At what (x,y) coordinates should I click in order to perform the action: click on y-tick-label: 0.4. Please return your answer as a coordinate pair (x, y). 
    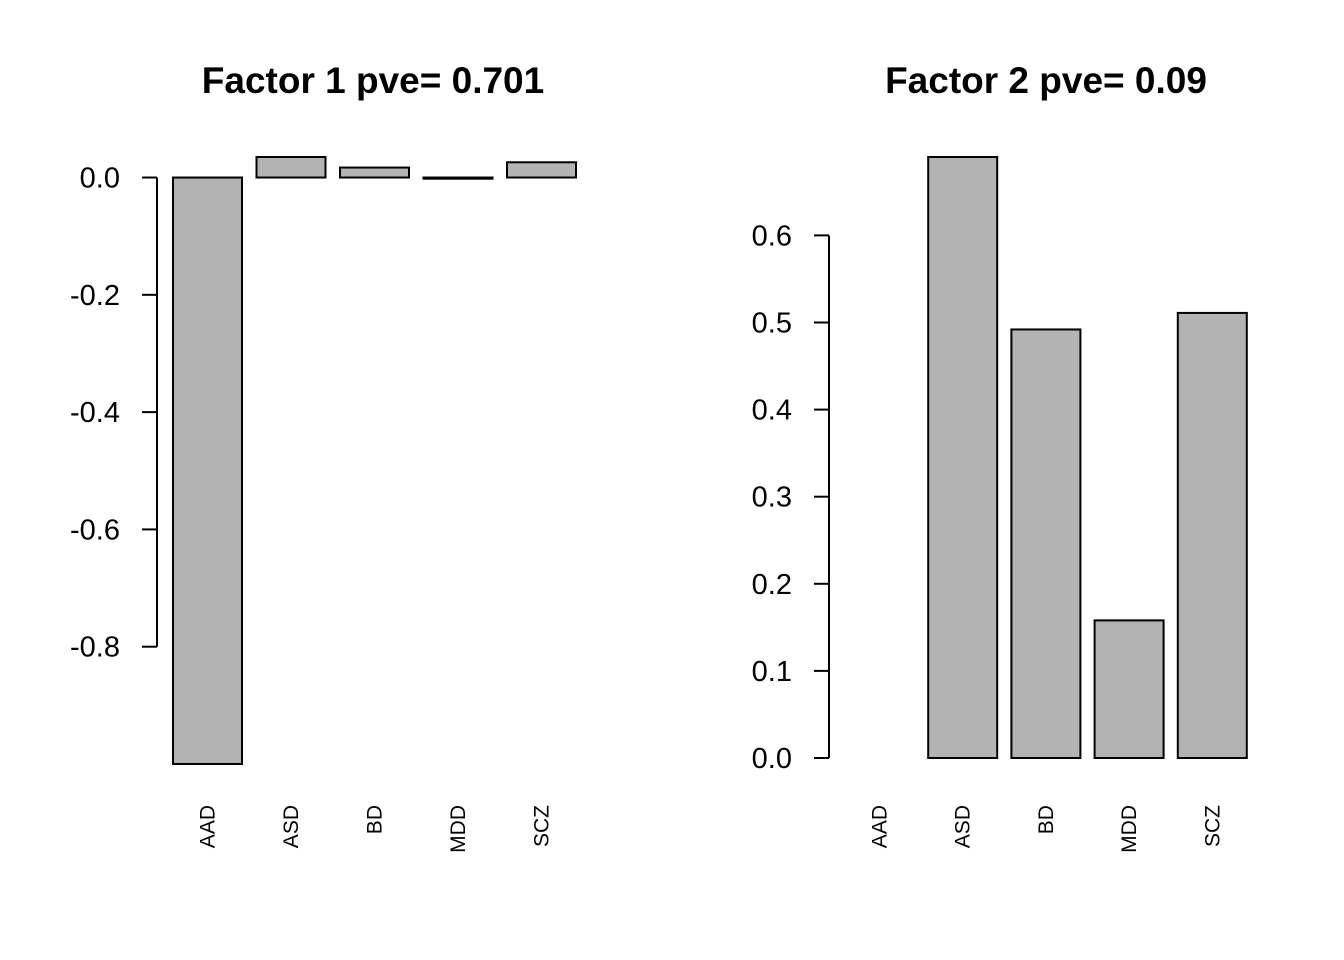
    Looking at the image, I should click on (772, 411).